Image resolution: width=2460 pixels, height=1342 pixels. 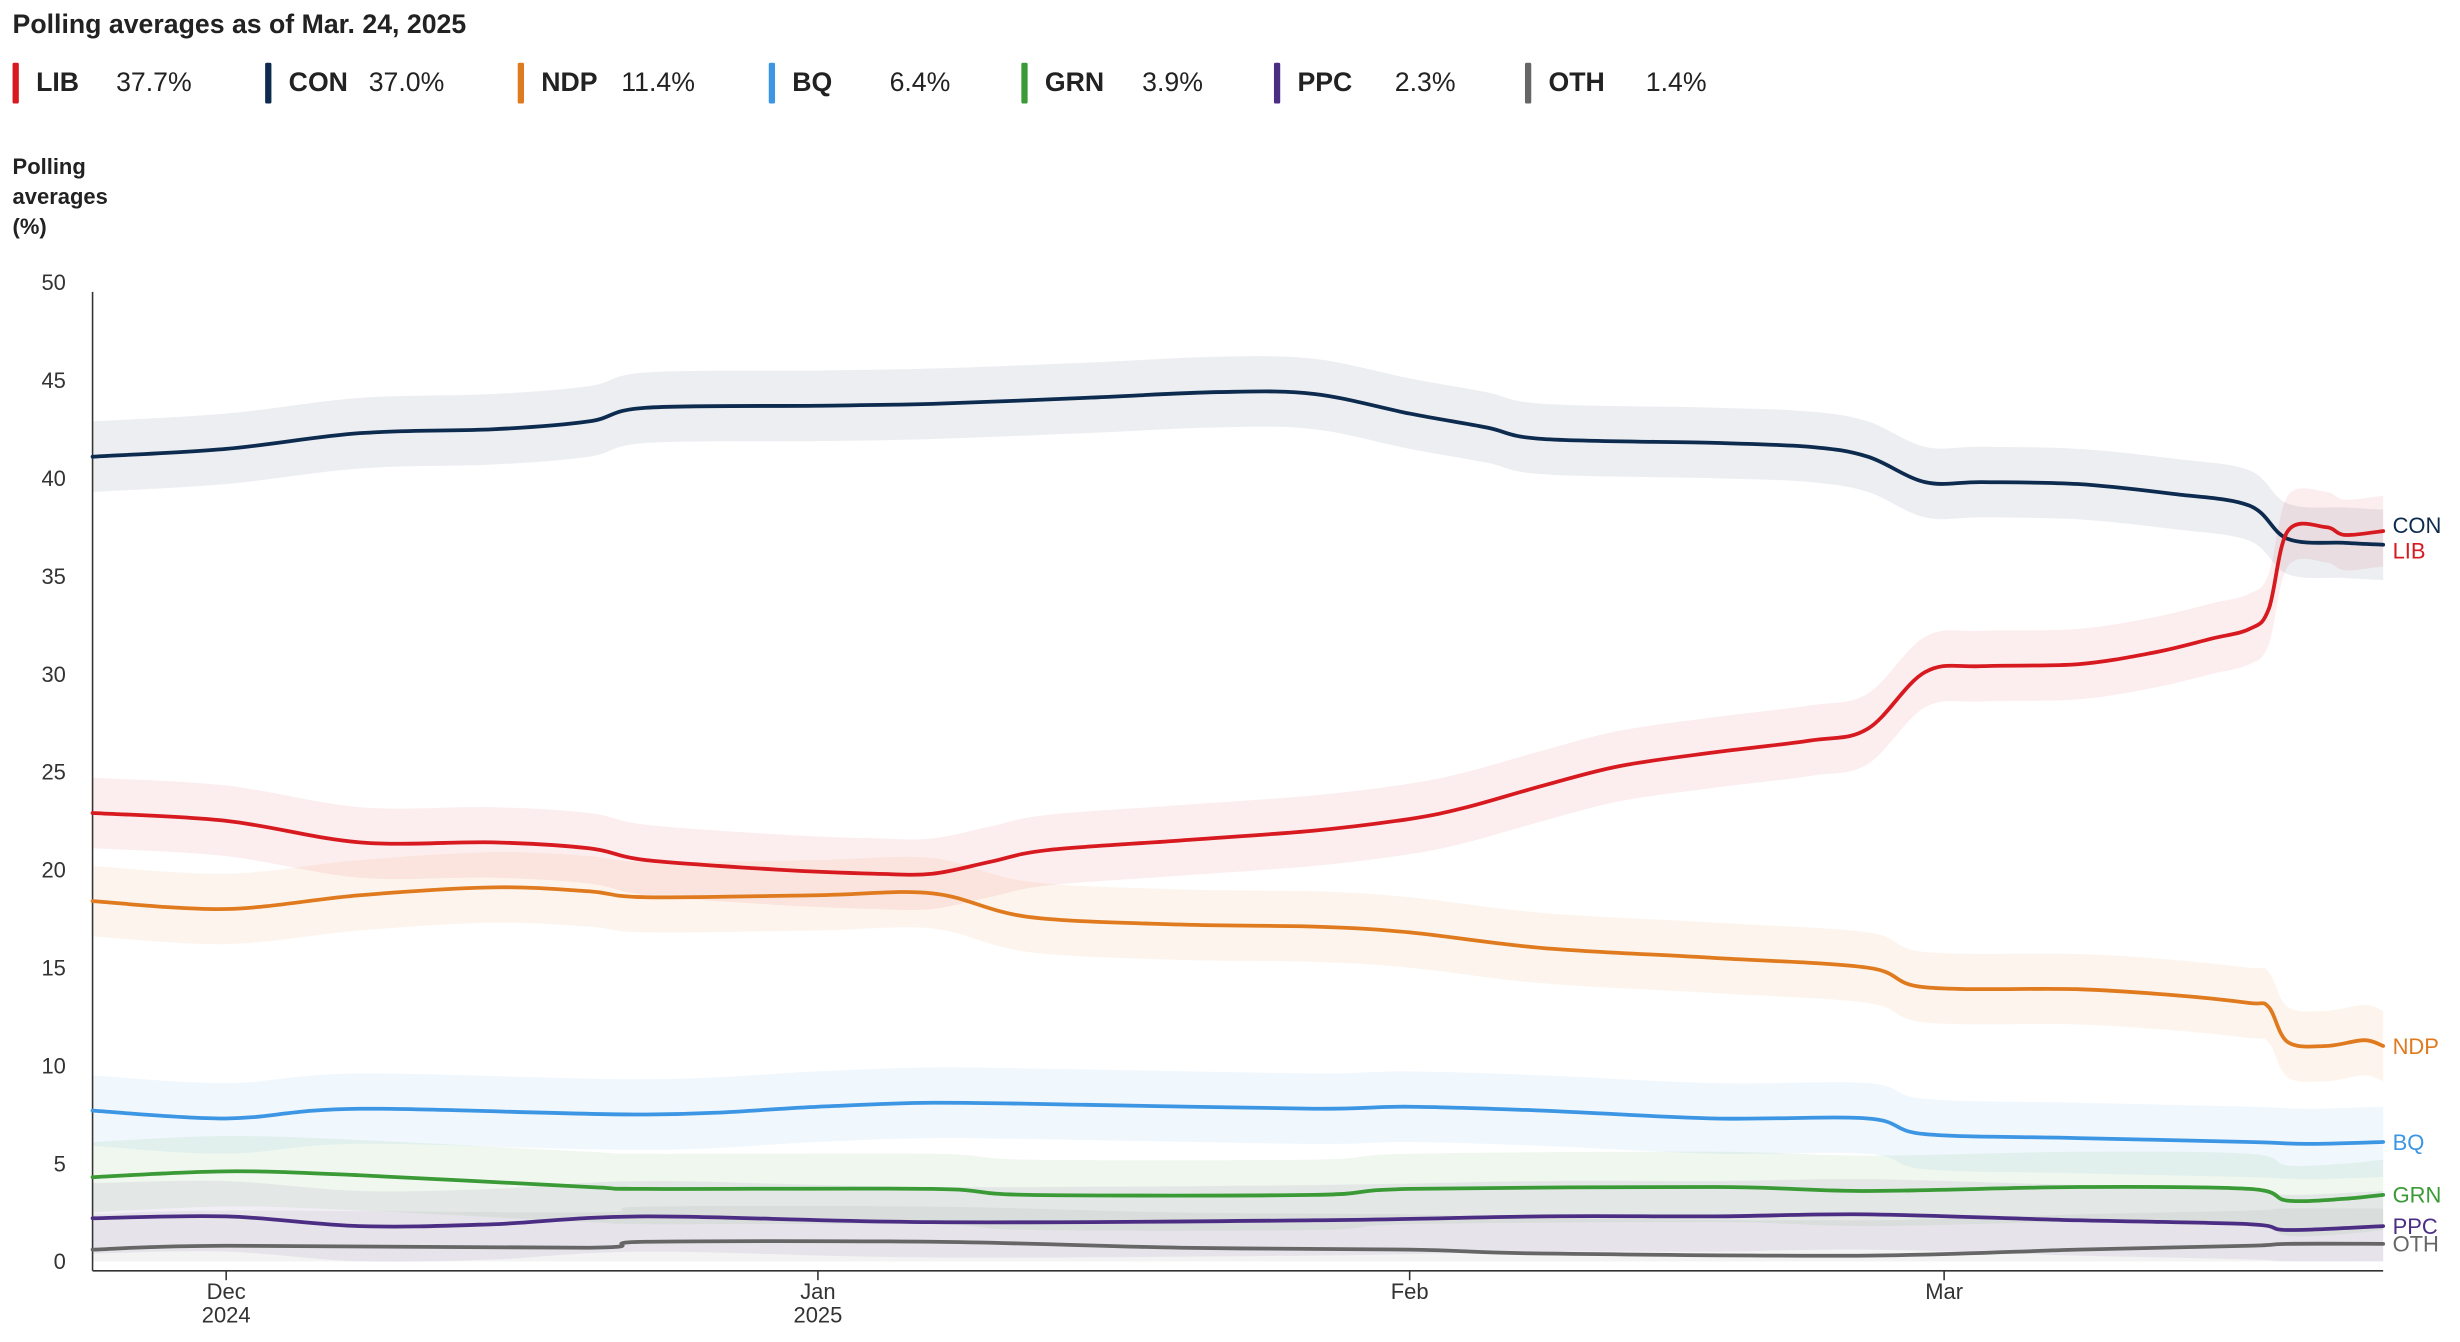 I want to click on legend-party-value: 3.9%, so click(x=1172, y=82).